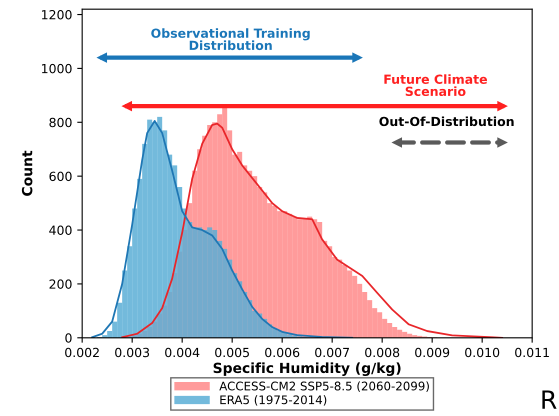 This screenshot has width=559, height=416. Describe the element at coordinates (61, 284) in the screenshot. I see `y-tick-label: 200` at that location.